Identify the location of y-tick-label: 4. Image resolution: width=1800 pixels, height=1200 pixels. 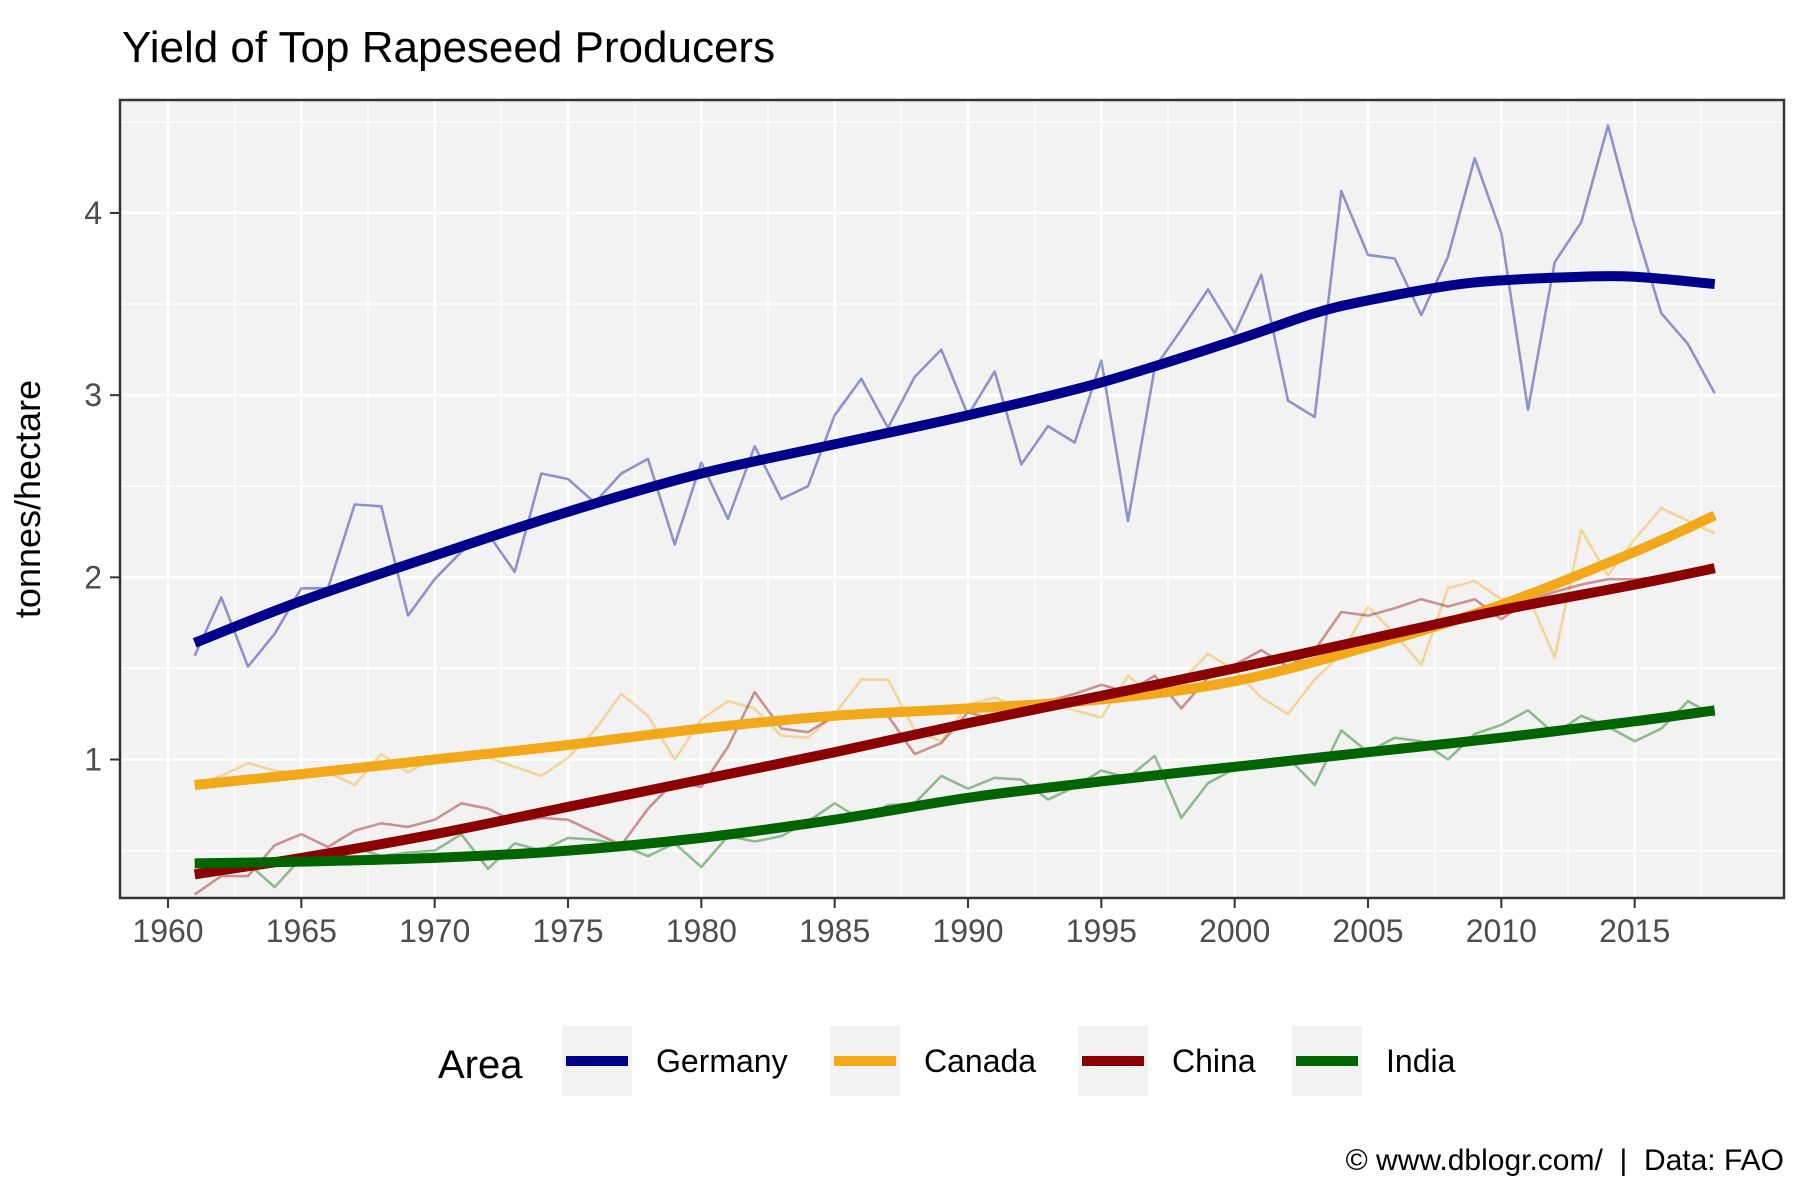
(93, 213).